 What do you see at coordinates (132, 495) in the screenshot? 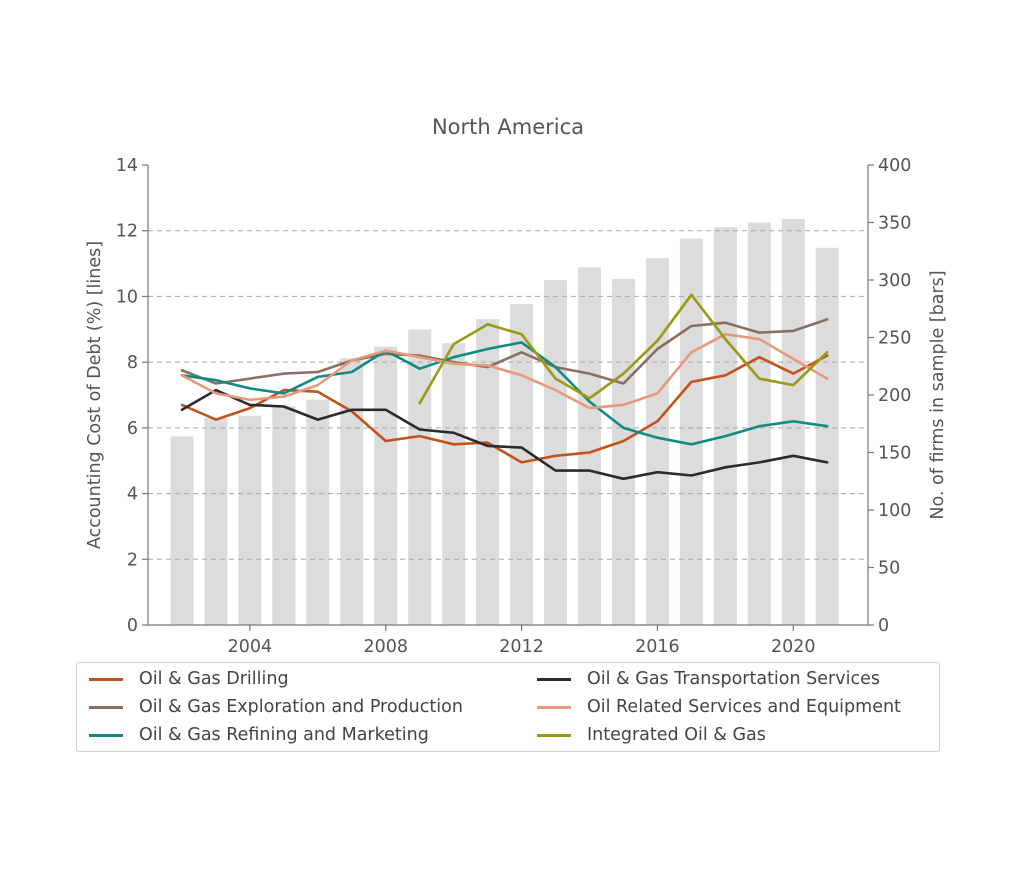
I see `y-left-tick-label-4: 4` at bounding box center [132, 495].